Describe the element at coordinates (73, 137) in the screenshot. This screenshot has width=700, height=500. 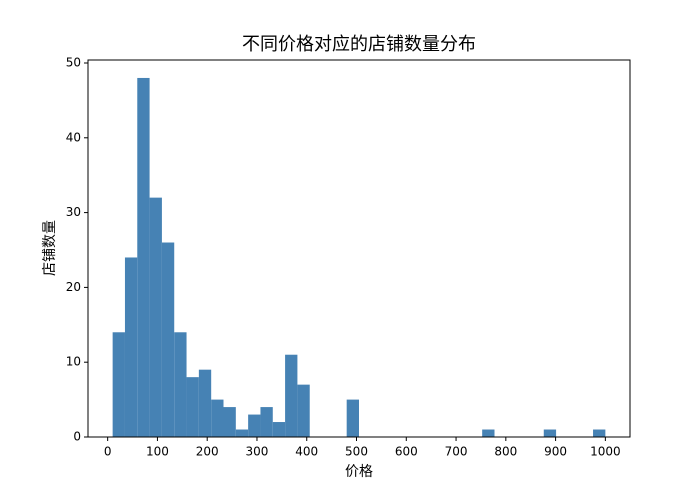
I see `y-tick-label: 40` at that location.